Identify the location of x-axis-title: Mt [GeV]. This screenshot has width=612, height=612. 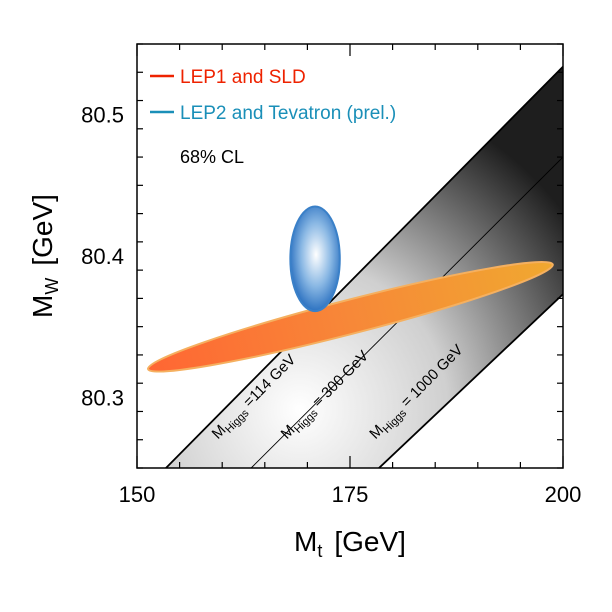
(350, 543).